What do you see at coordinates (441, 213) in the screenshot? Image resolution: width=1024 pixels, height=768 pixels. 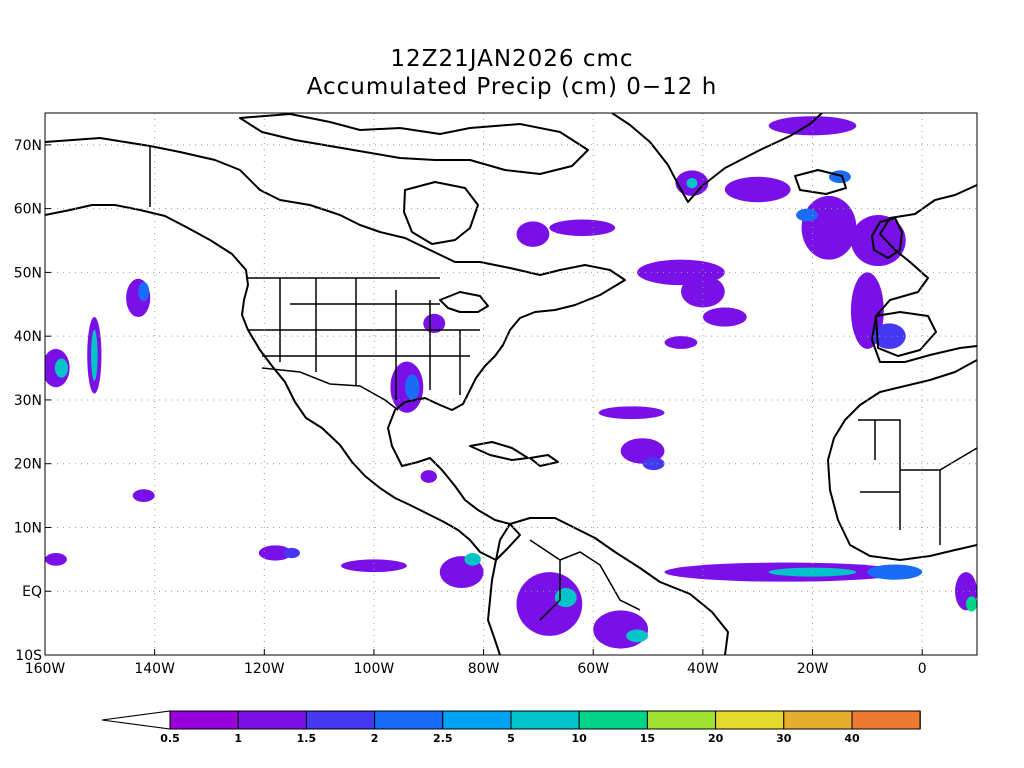 I see `hudson-bay-outline` at bounding box center [441, 213].